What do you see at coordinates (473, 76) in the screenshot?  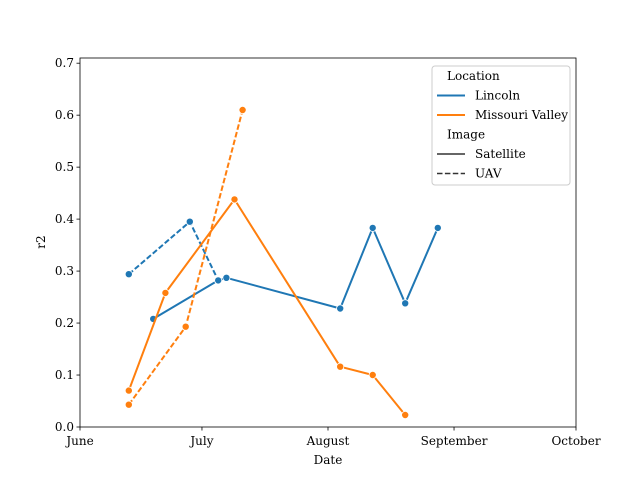 I see `legend-title-location: Location` at bounding box center [473, 76].